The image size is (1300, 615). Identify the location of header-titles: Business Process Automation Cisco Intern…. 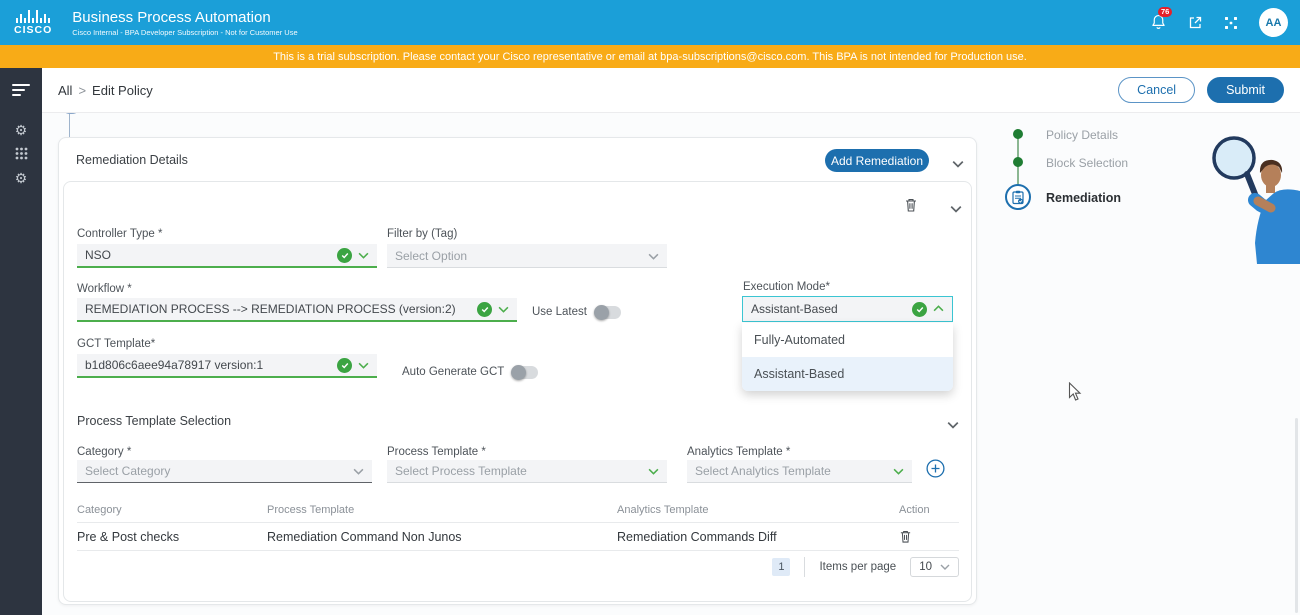
(184, 23).